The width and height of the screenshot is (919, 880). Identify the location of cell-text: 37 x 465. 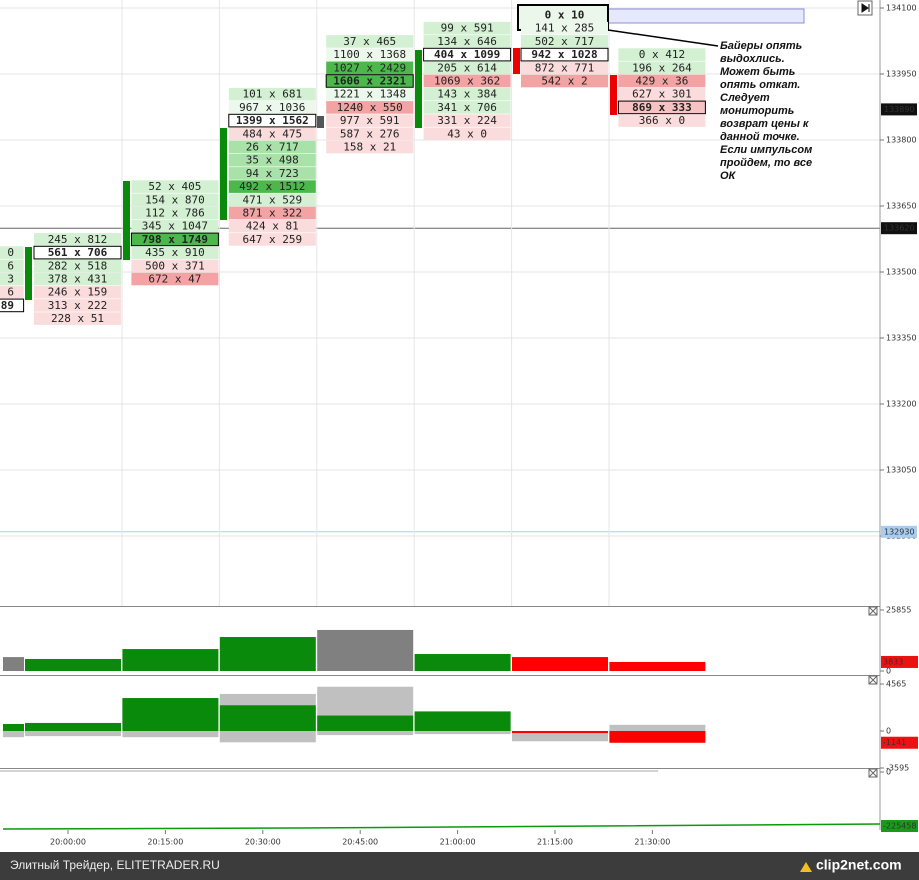
(369, 41).